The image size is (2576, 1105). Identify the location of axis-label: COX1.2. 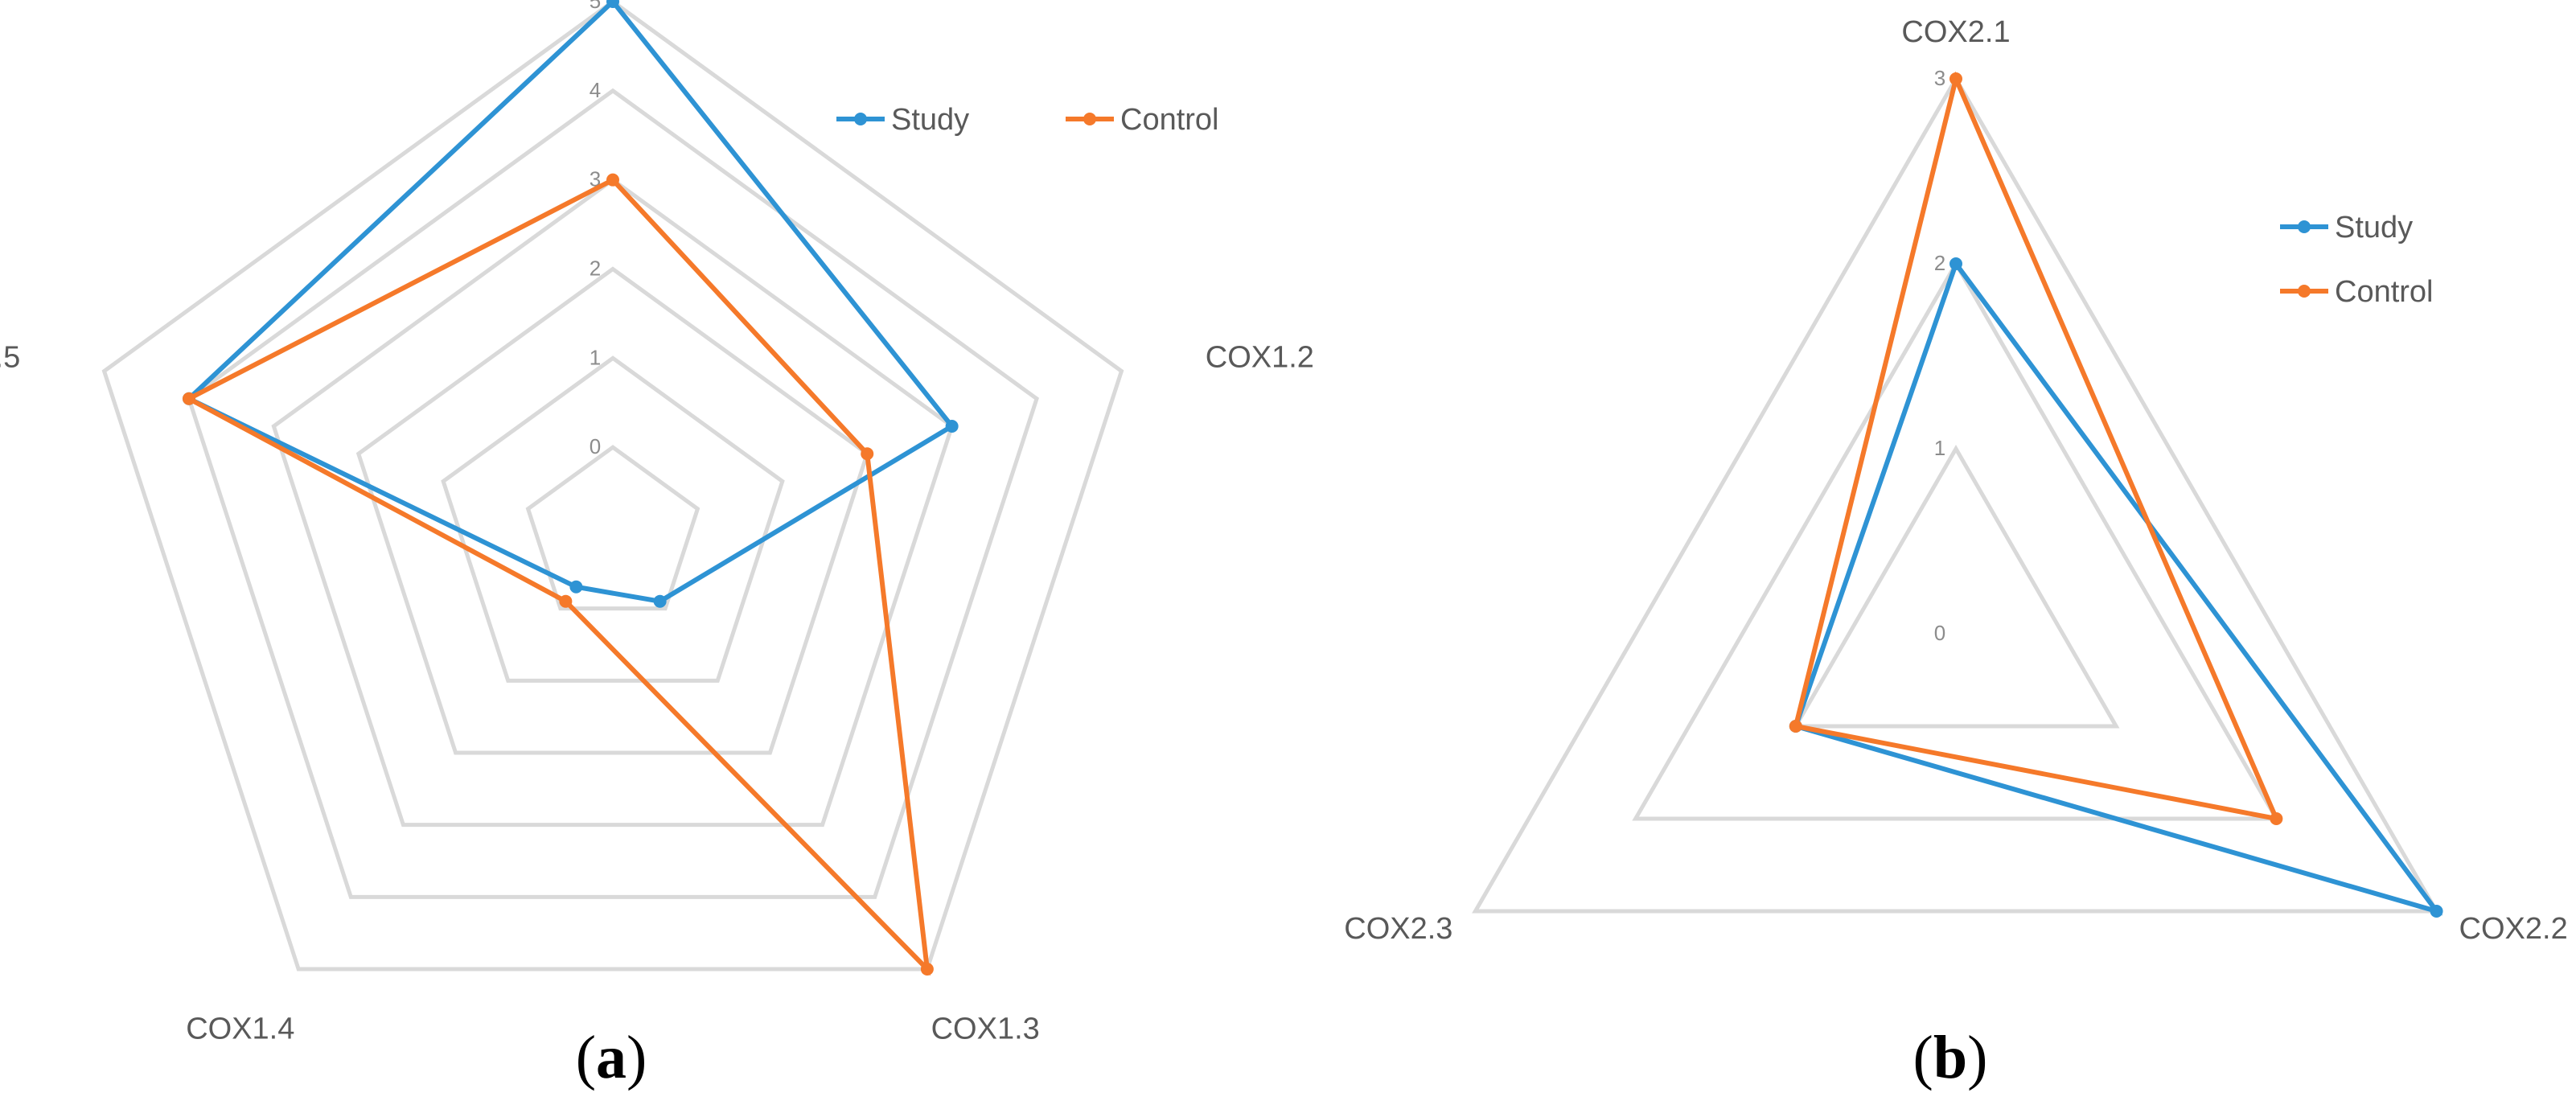
(1260, 358).